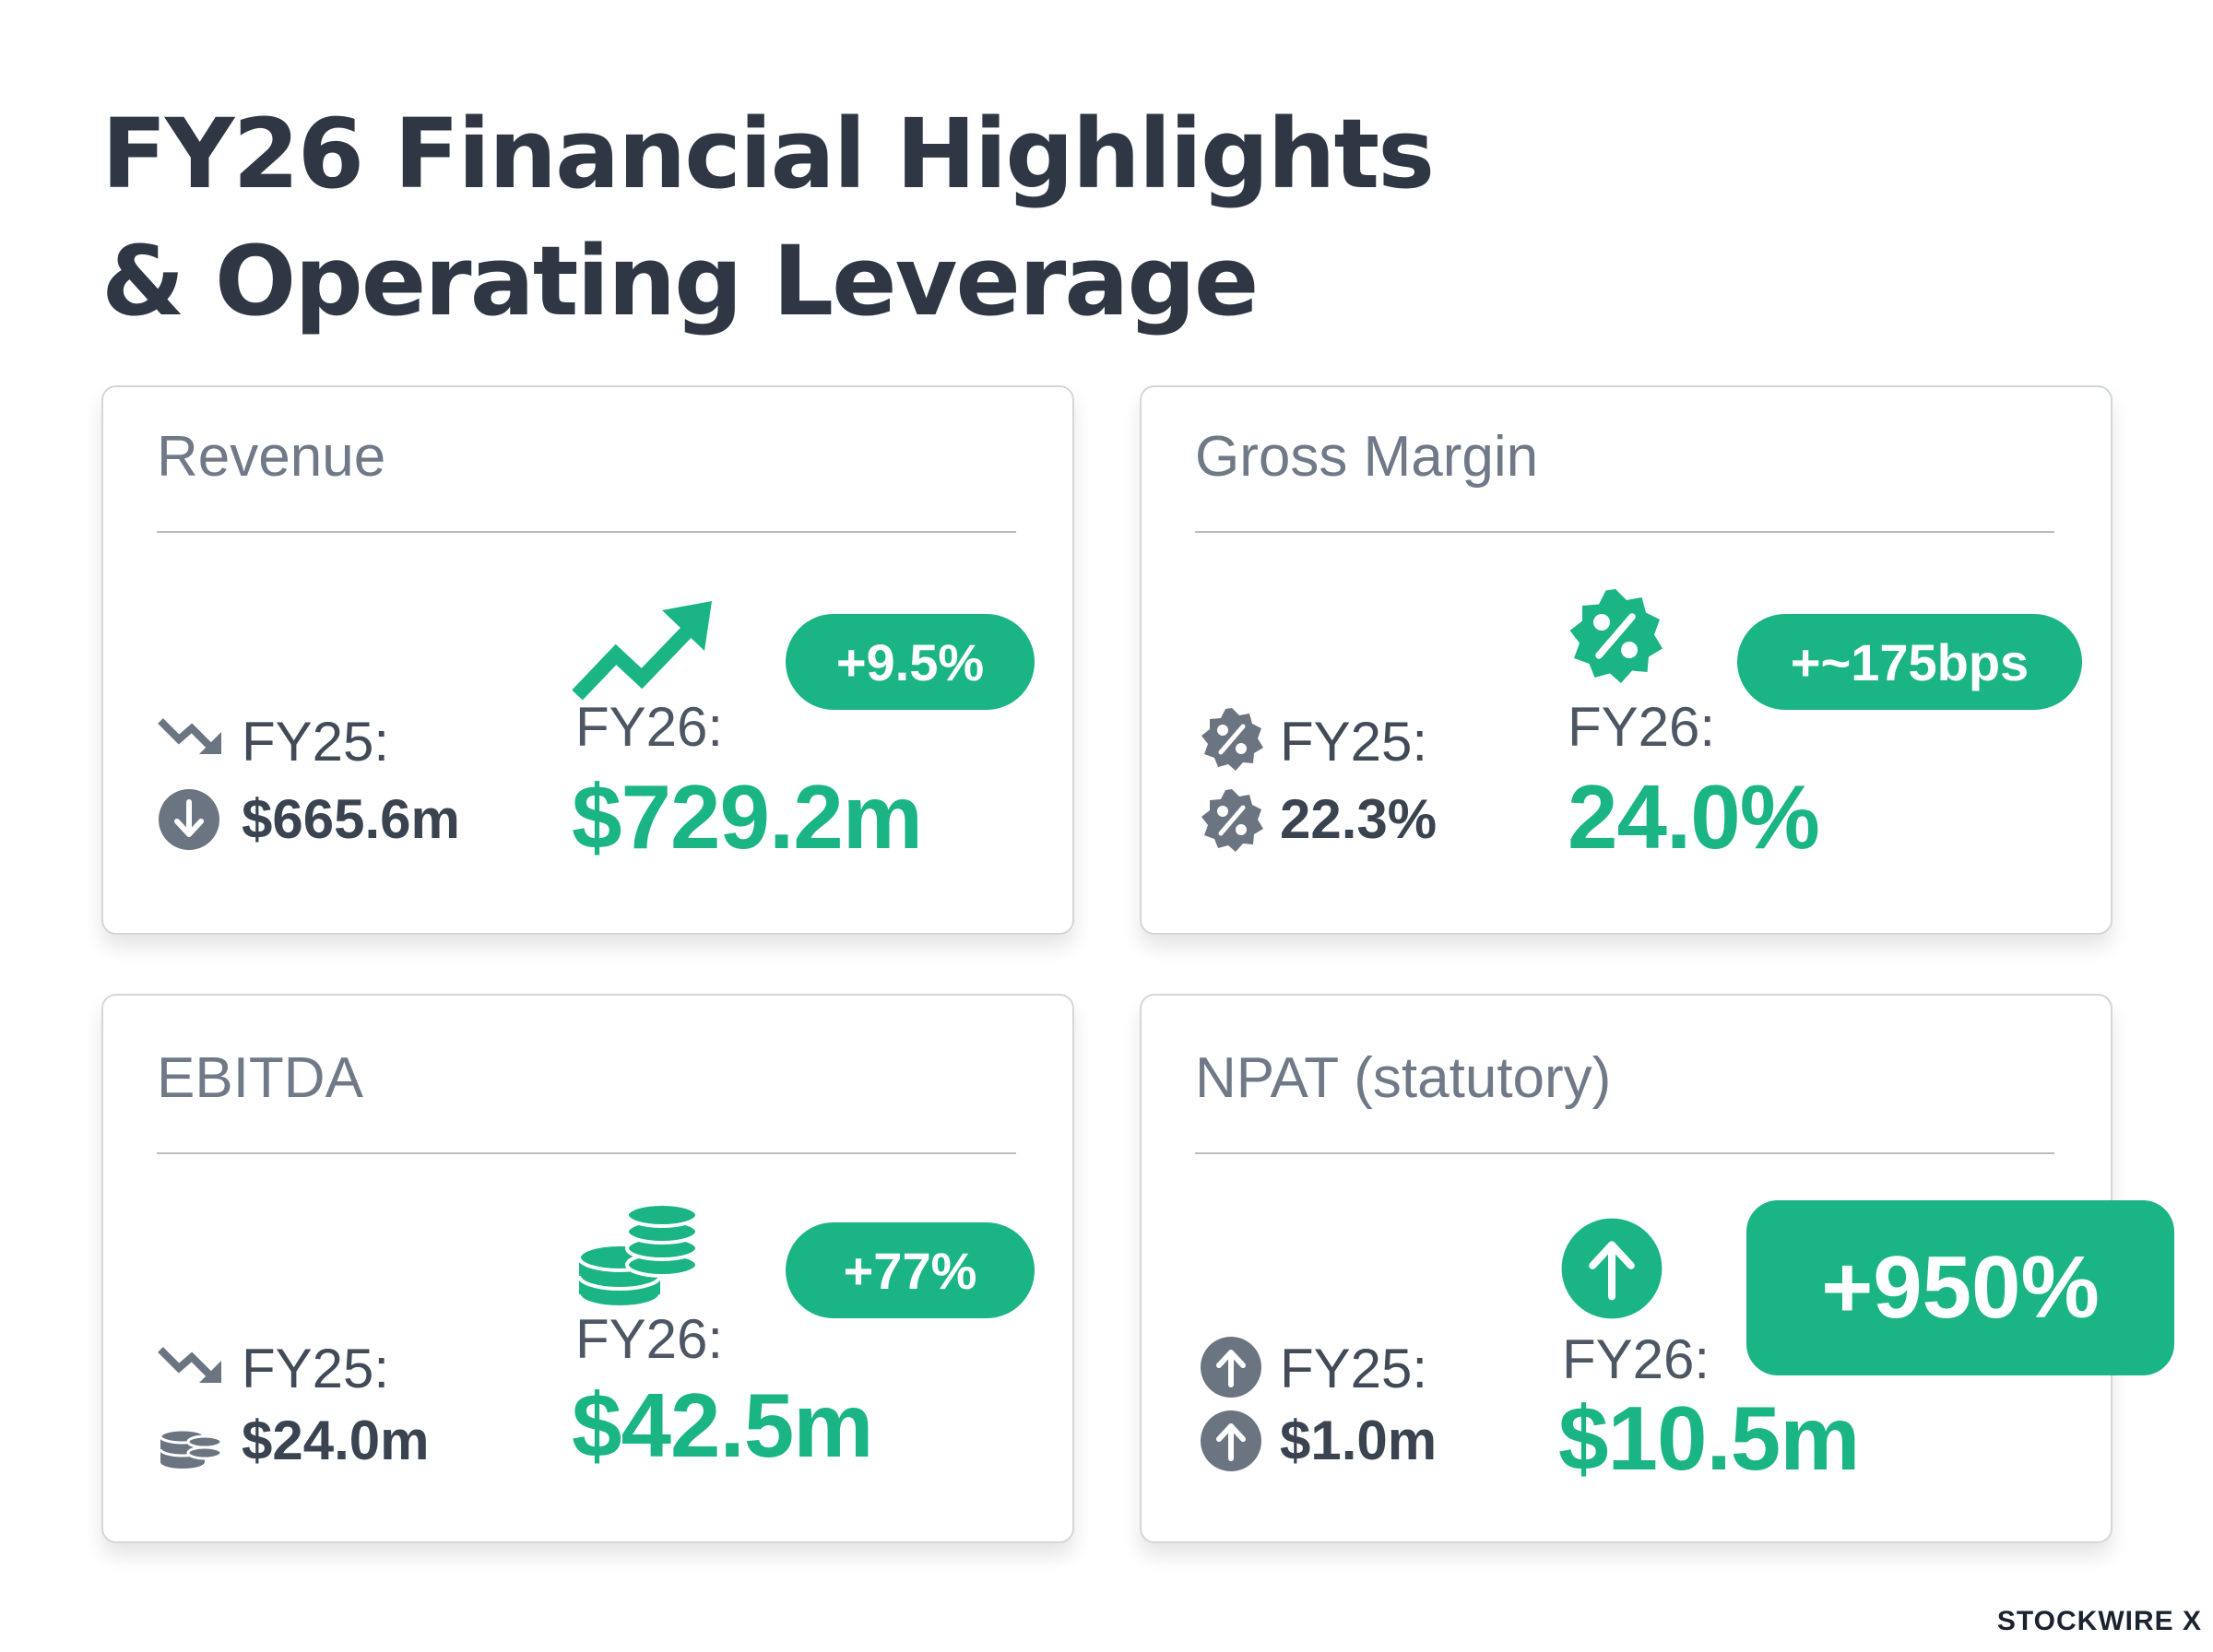 The image size is (2213, 1652). What do you see at coordinates (638, 1255) in the screenshot?
I see `coin-stacks-icon` at bounding box center [638, 1255].